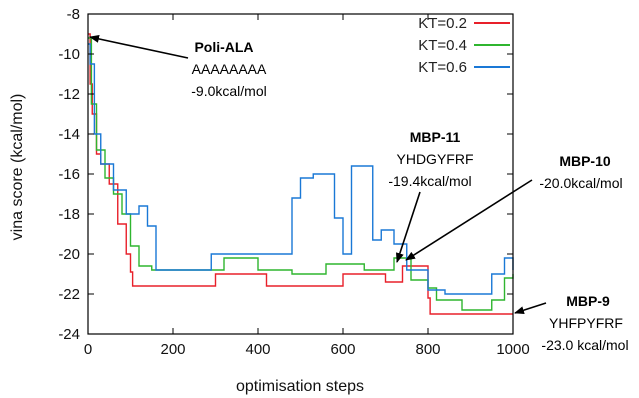 The width and height of the screenshot is (639, 398). Describe the element at coordinates (69, 174) in the screenshot. I see `y-tick-label: -16` at that location.